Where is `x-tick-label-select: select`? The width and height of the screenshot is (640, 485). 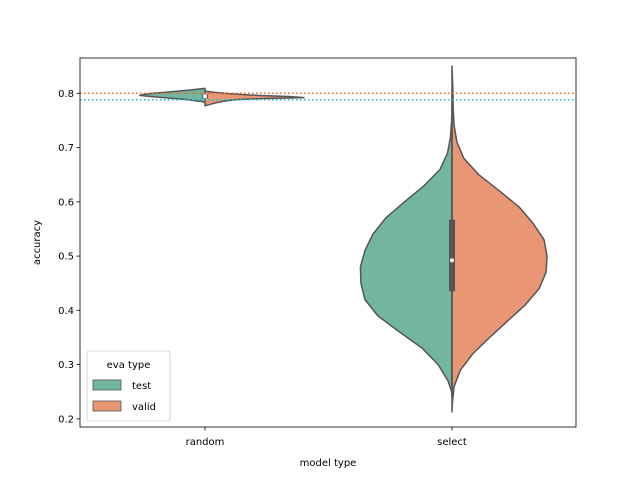
x-tick-label-select: select is located at coordinates (452, 442).